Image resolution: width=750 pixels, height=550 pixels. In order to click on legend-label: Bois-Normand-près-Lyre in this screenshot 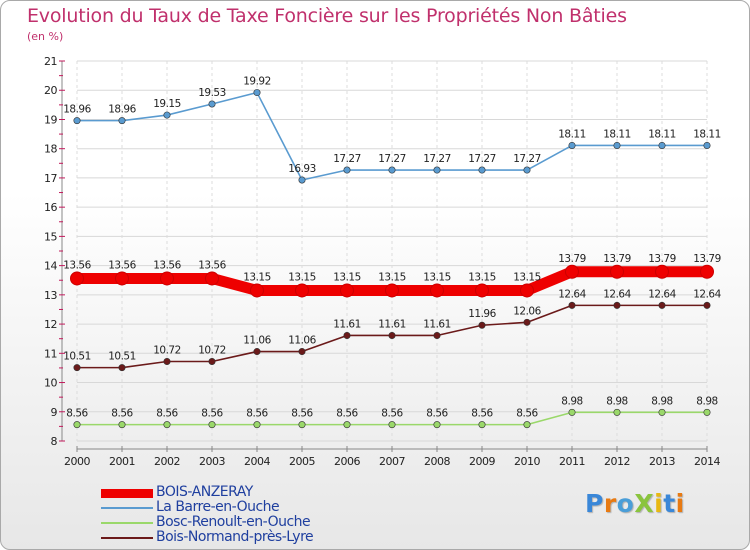, I will do `click(235, 537)`.